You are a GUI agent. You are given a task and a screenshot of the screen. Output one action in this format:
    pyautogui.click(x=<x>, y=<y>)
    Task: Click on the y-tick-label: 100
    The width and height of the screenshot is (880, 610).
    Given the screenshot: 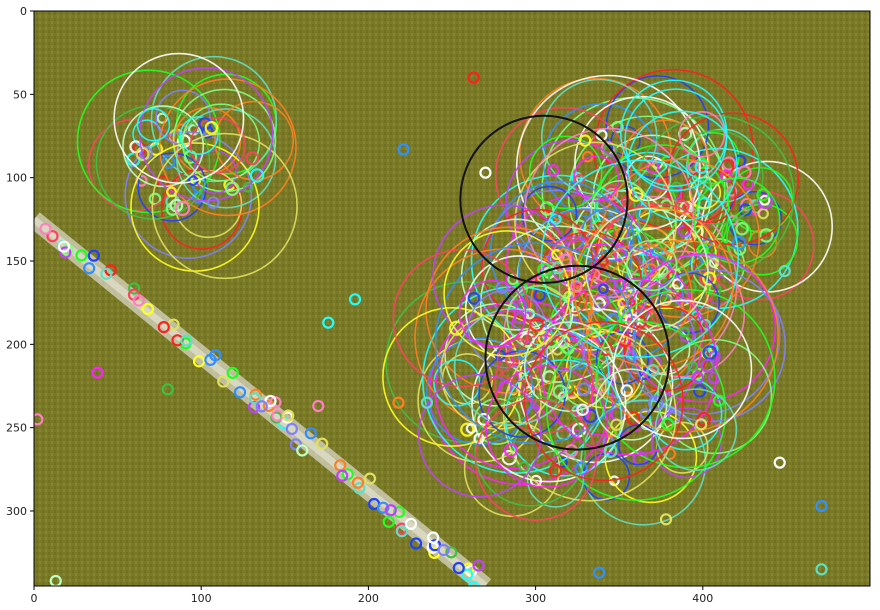 What is the action you would take?
    pyautogui.click(x=16, y=178)
    